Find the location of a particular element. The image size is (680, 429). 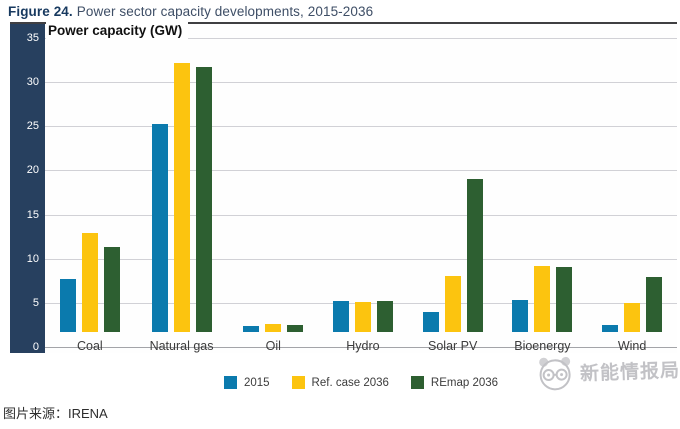

legend-item: 2015 is located at coordinates (246, 382).